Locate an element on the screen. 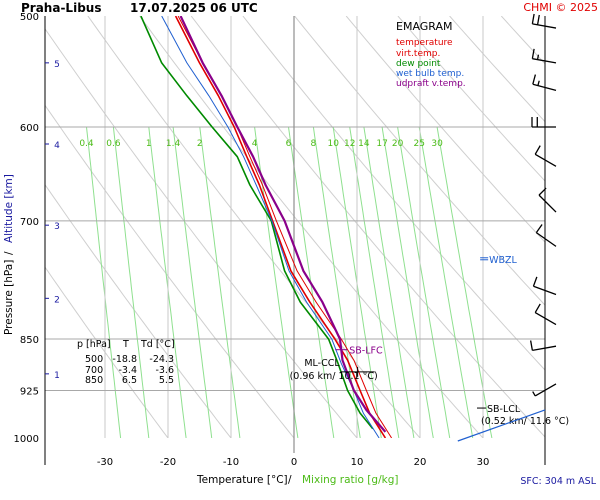  surface-wind-line is located at coordinates (501, 425).